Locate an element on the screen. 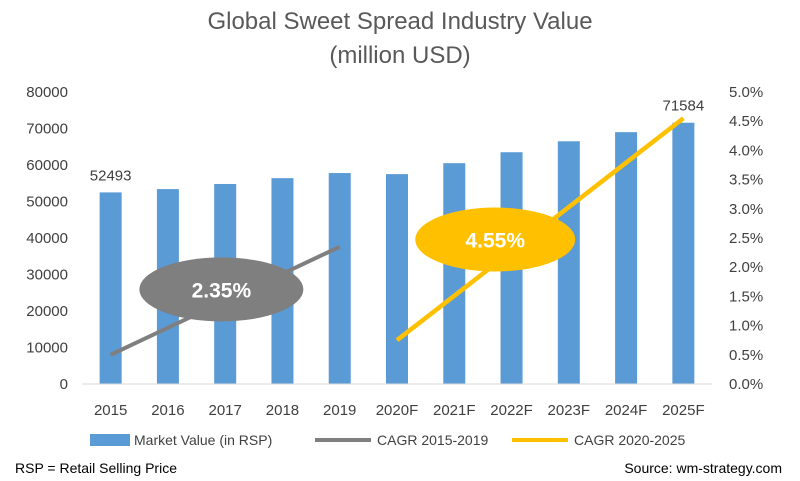 The height and width of the screenshot is (481, 800). chart-title: Global Sweet Spread Industry Value is located at coordinates (400, 21).